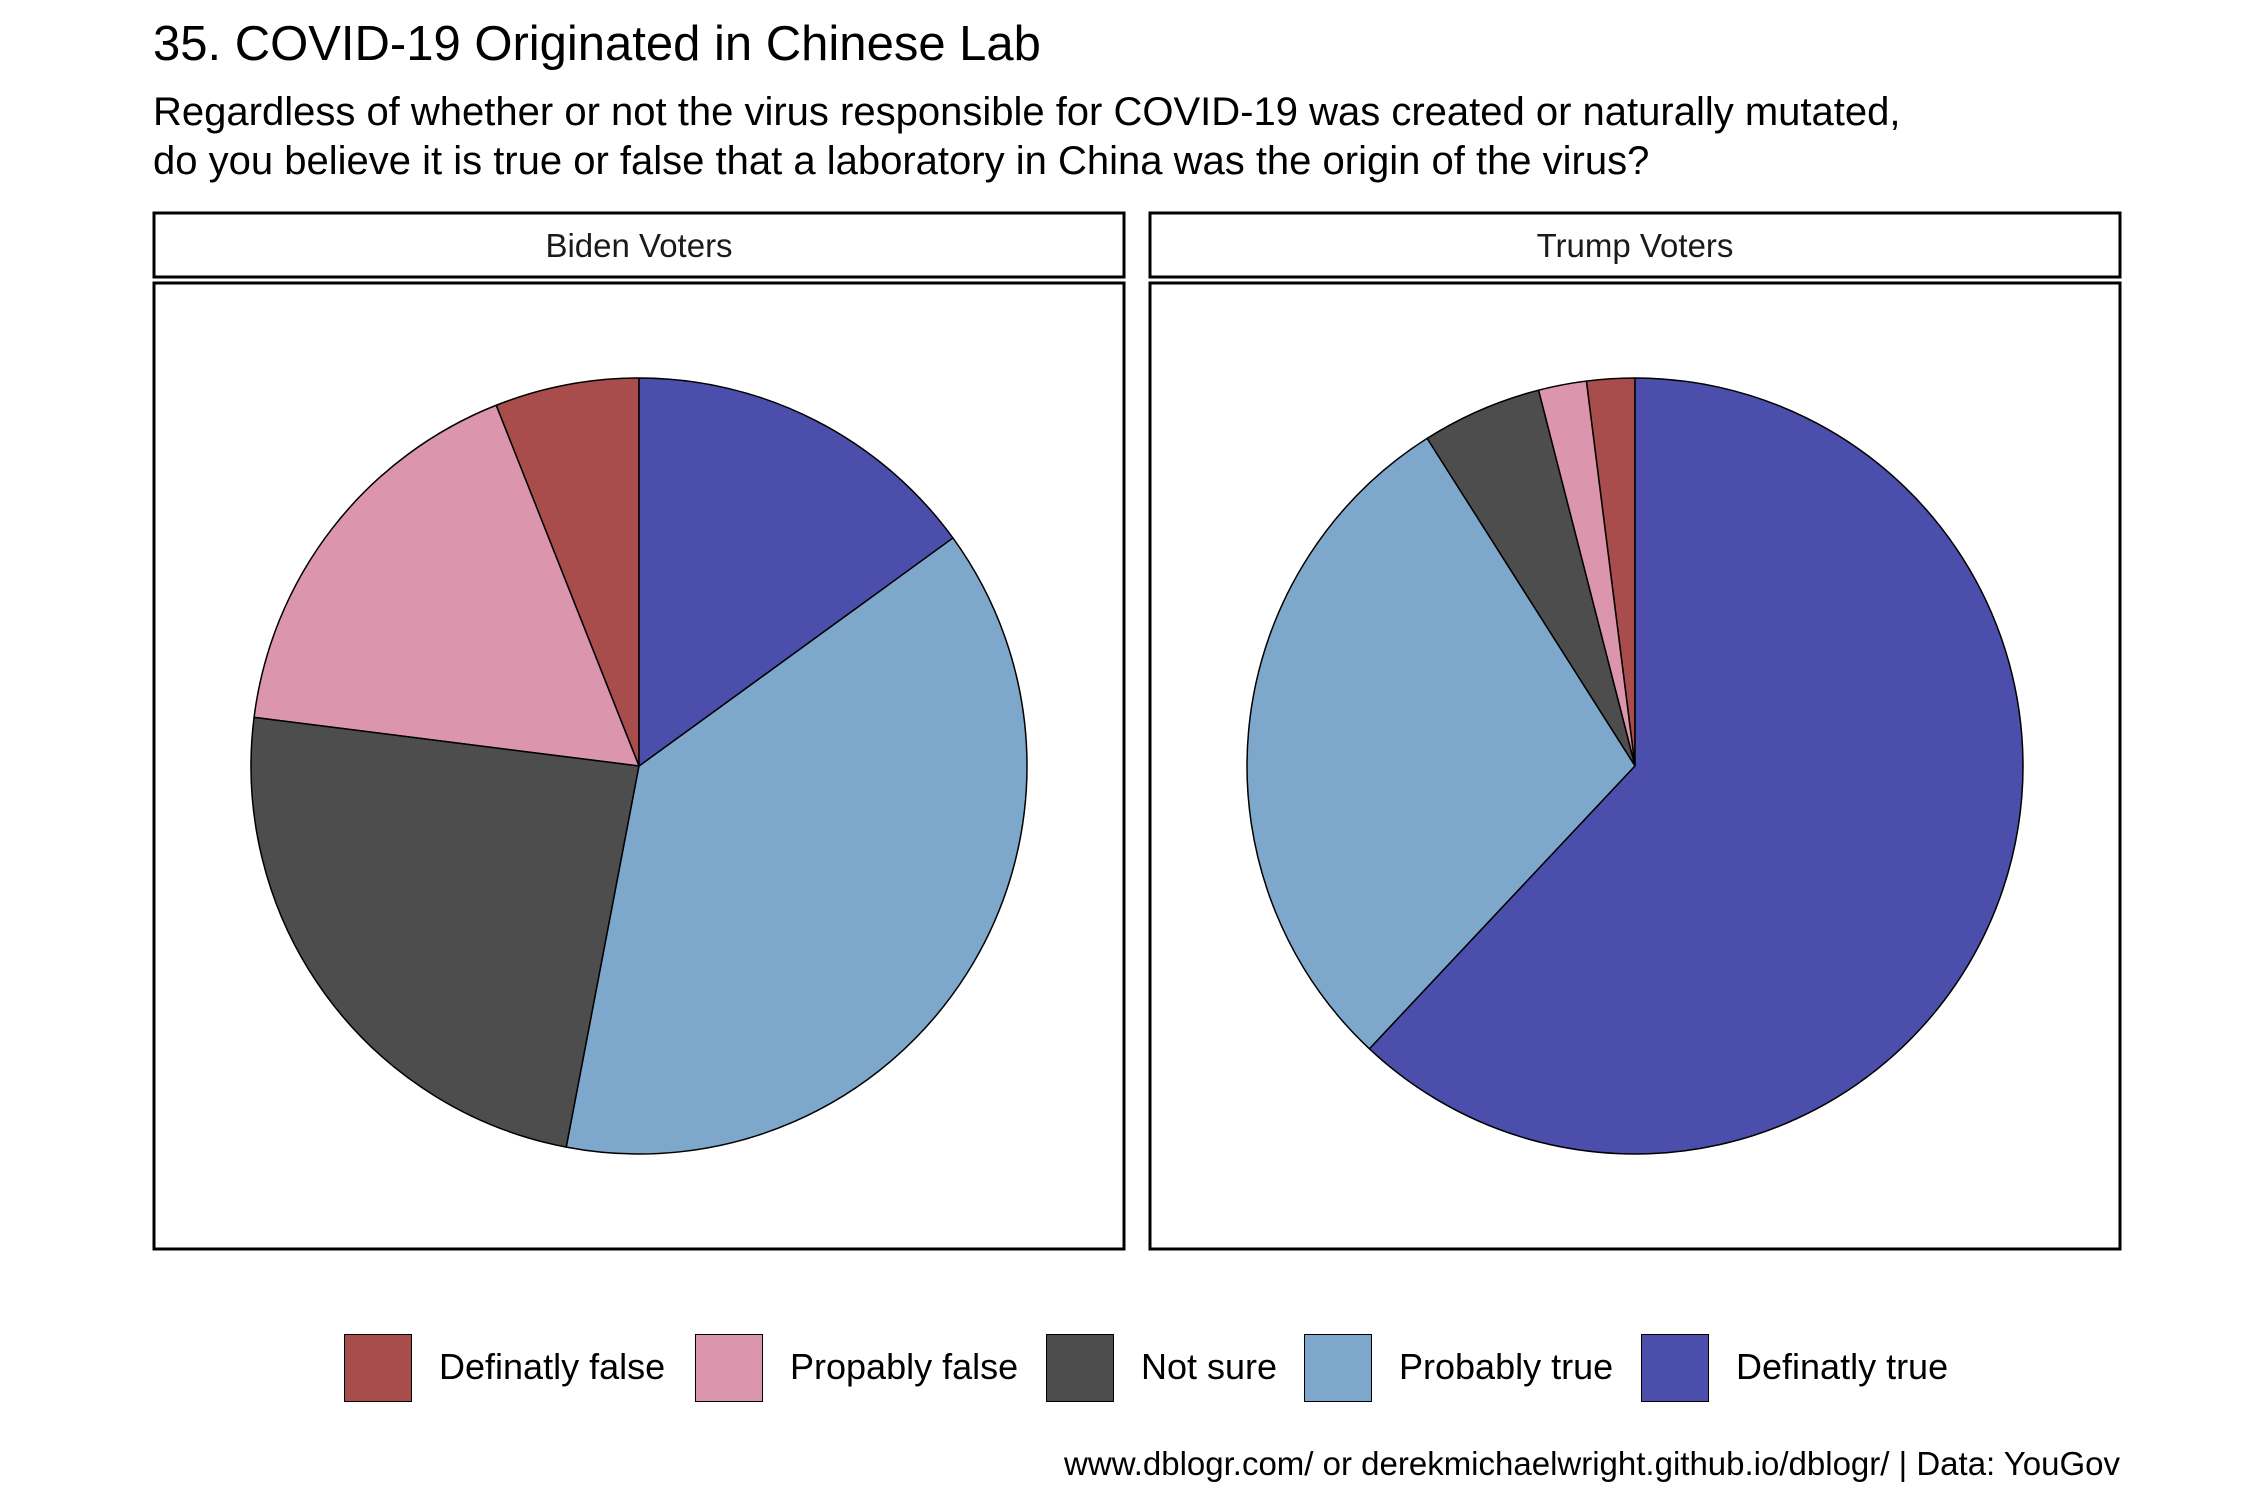  I want to click on legend-swatch-probably-true, so click(1338, 1368).